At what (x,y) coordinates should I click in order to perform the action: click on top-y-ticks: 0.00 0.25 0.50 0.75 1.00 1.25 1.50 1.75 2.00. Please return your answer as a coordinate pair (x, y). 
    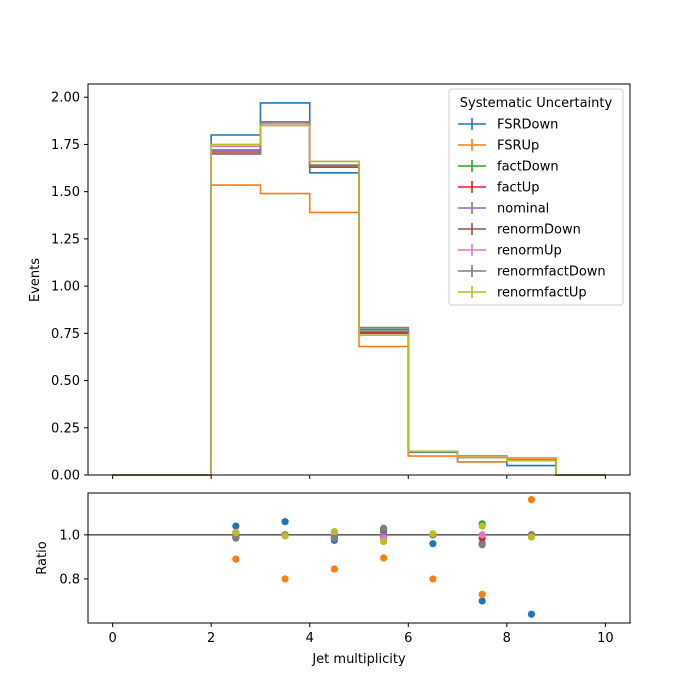
    Looking at the image, I should click on (69, 287).